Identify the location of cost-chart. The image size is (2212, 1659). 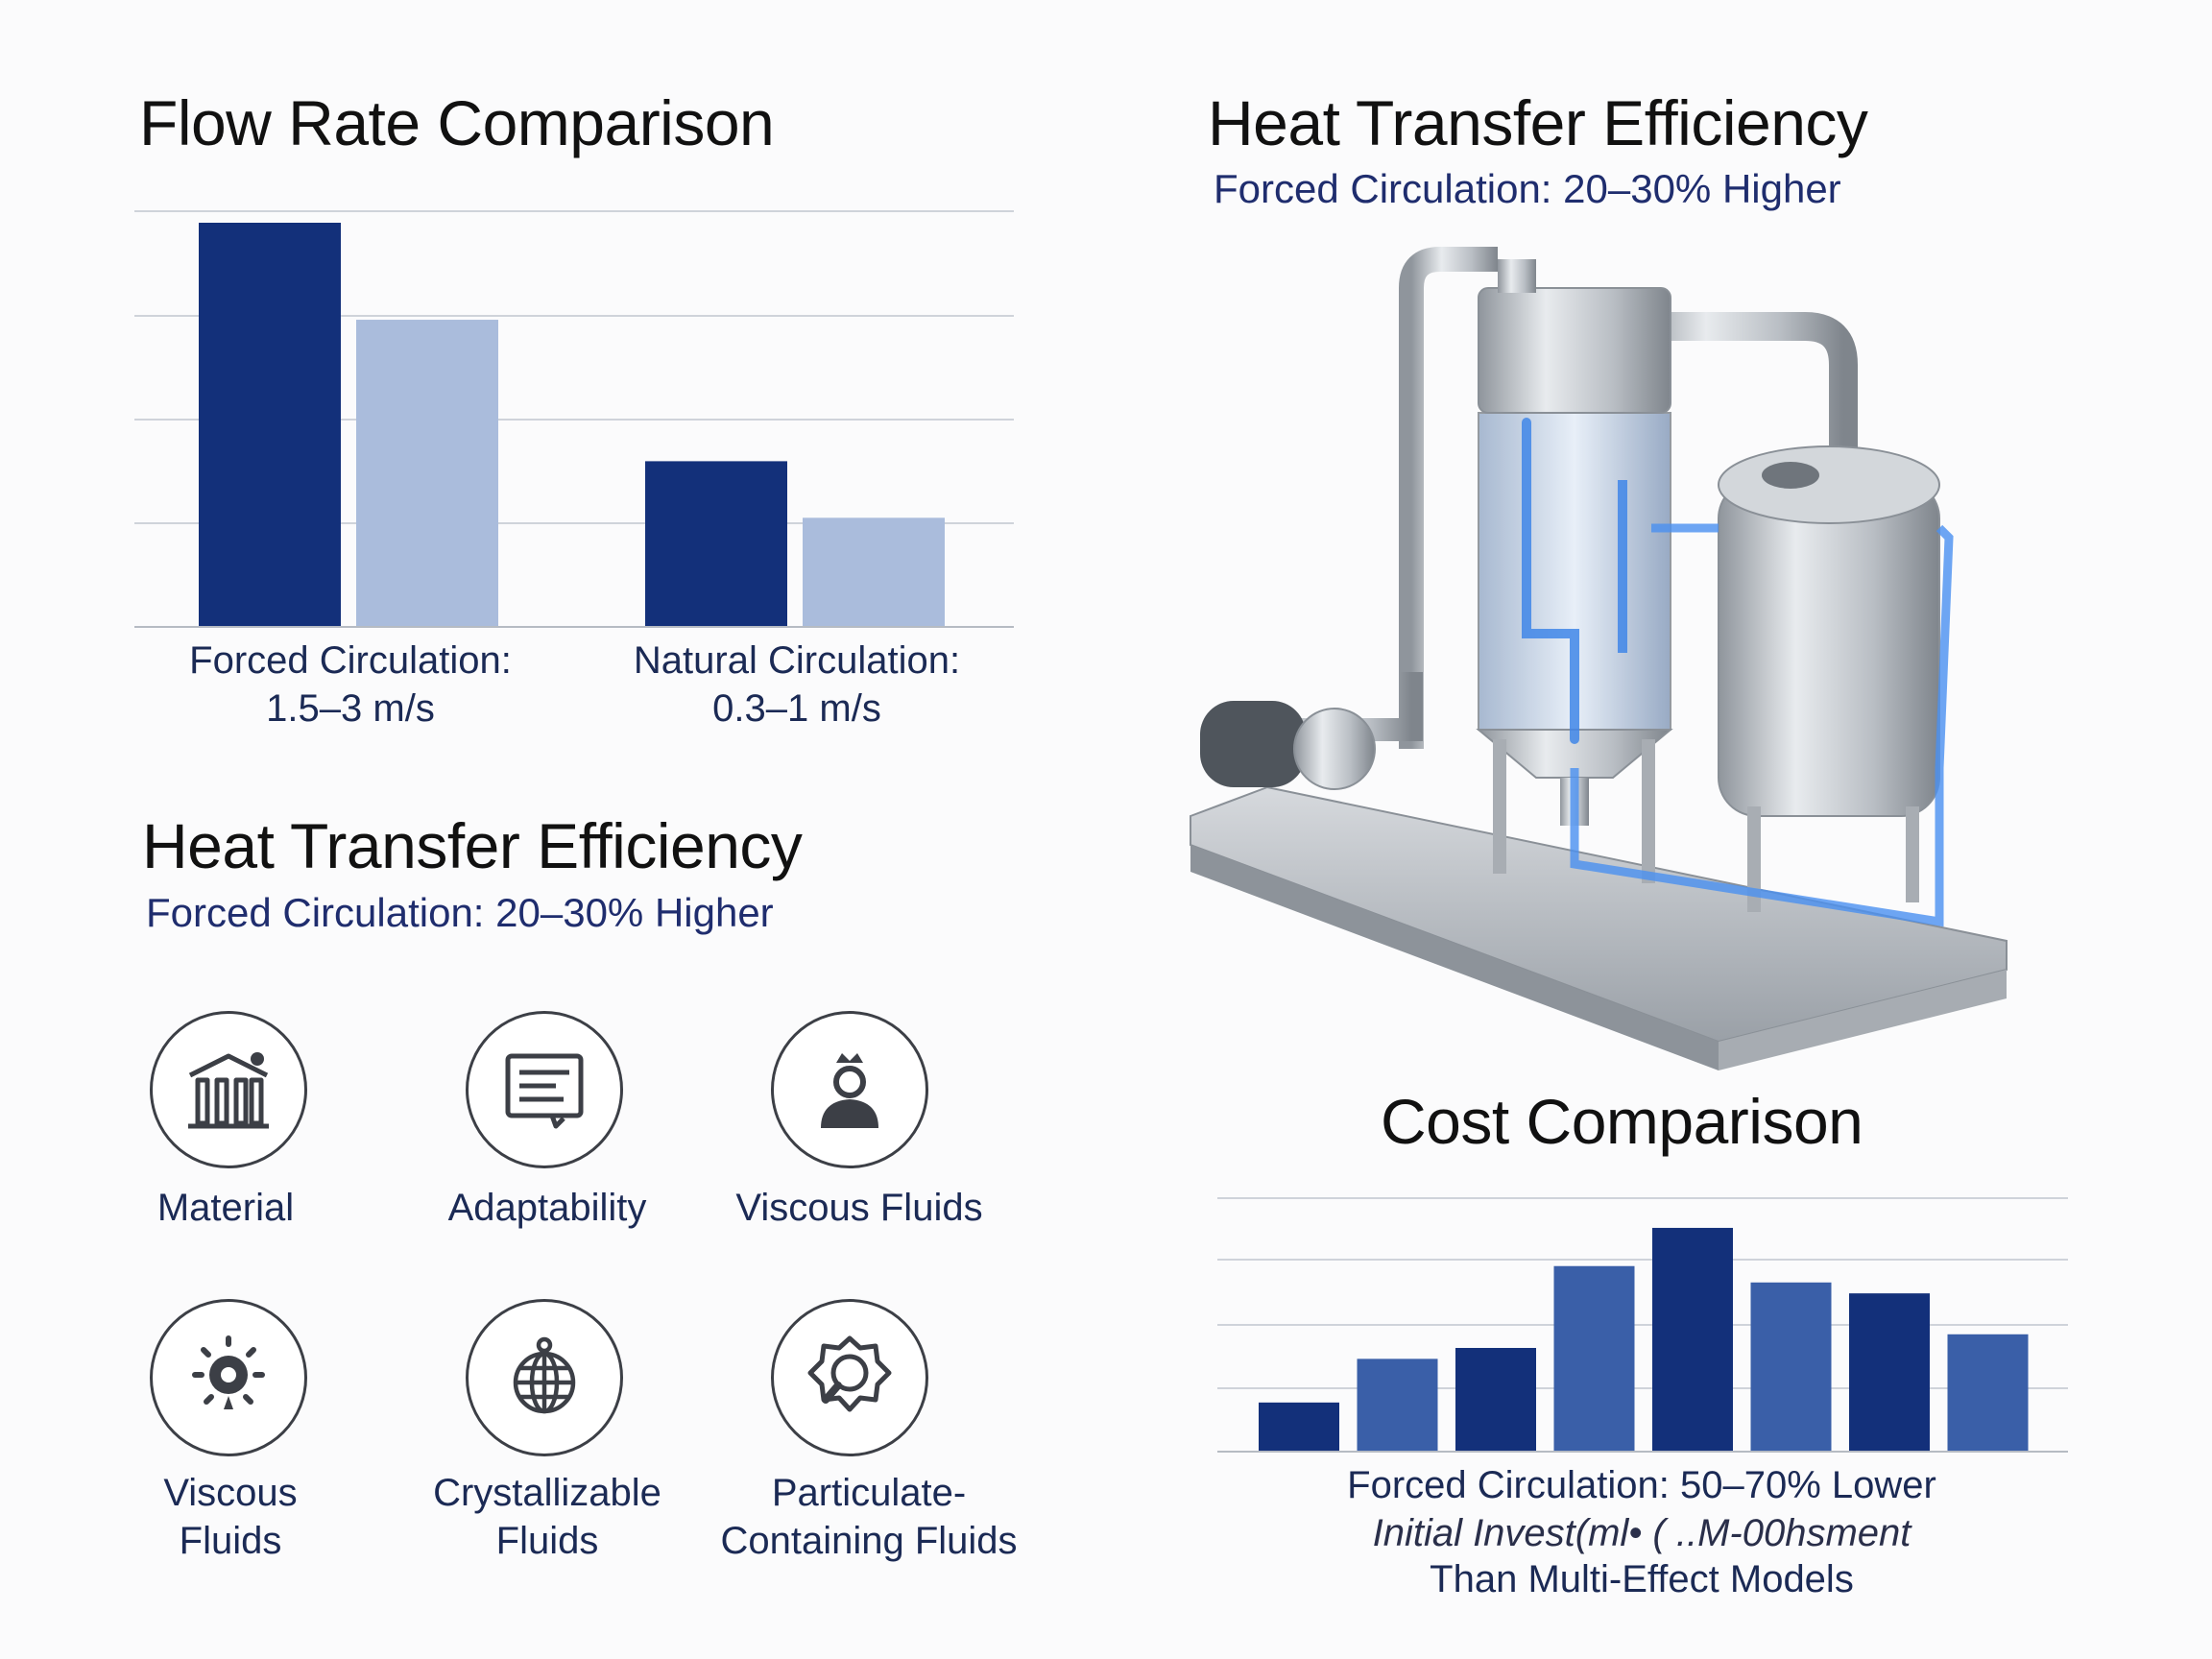
(1642, 1325).